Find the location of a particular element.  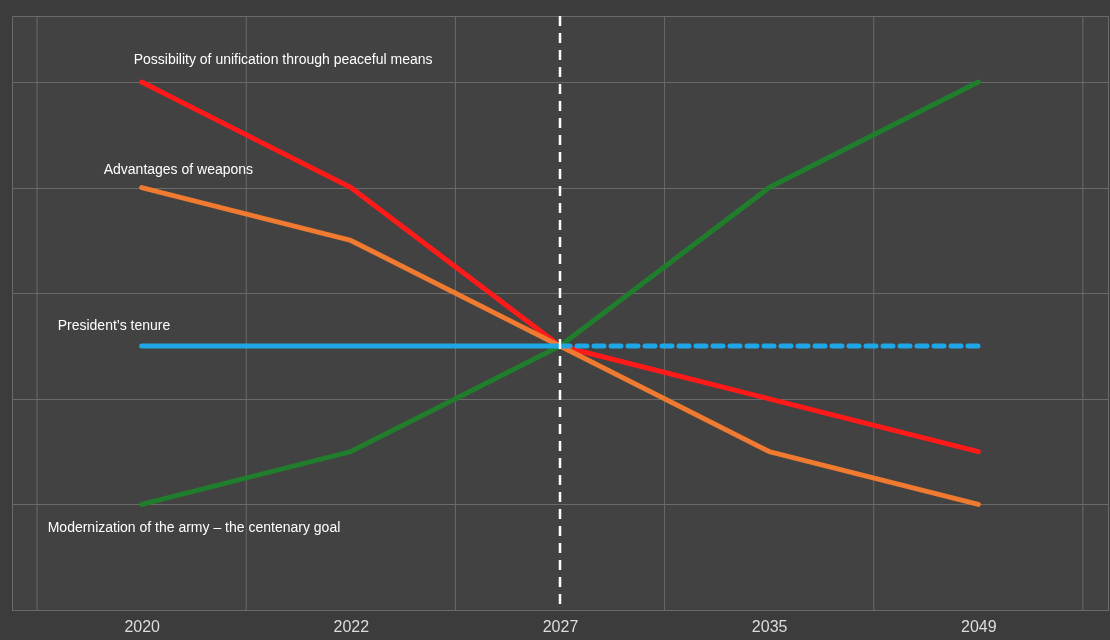

text: Modernization of the army – the centenary goal is located at coordinates (194, 527).